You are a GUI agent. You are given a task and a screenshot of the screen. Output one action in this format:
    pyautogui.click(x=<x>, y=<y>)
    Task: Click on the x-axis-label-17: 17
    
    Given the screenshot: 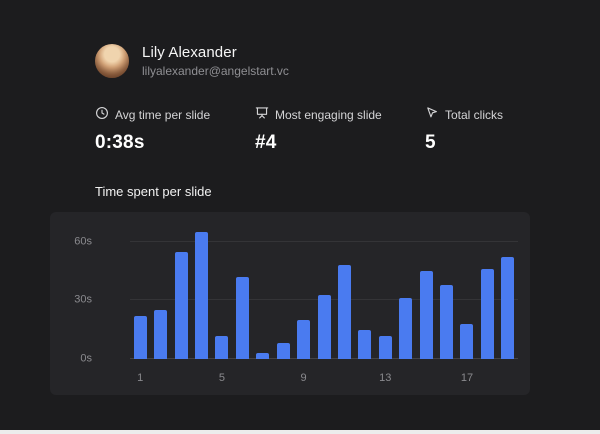 What is the action you would take?
    pyautogui.click(x=467, y=378)
    